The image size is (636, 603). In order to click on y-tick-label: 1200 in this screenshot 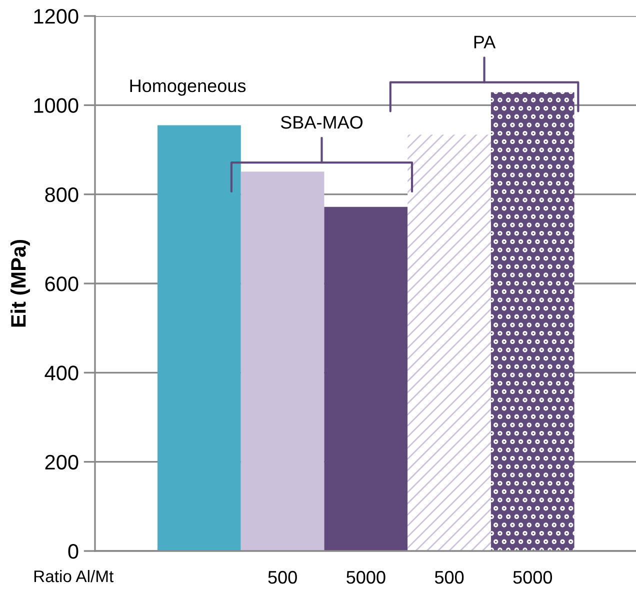, I will do `click(56, 16)`.